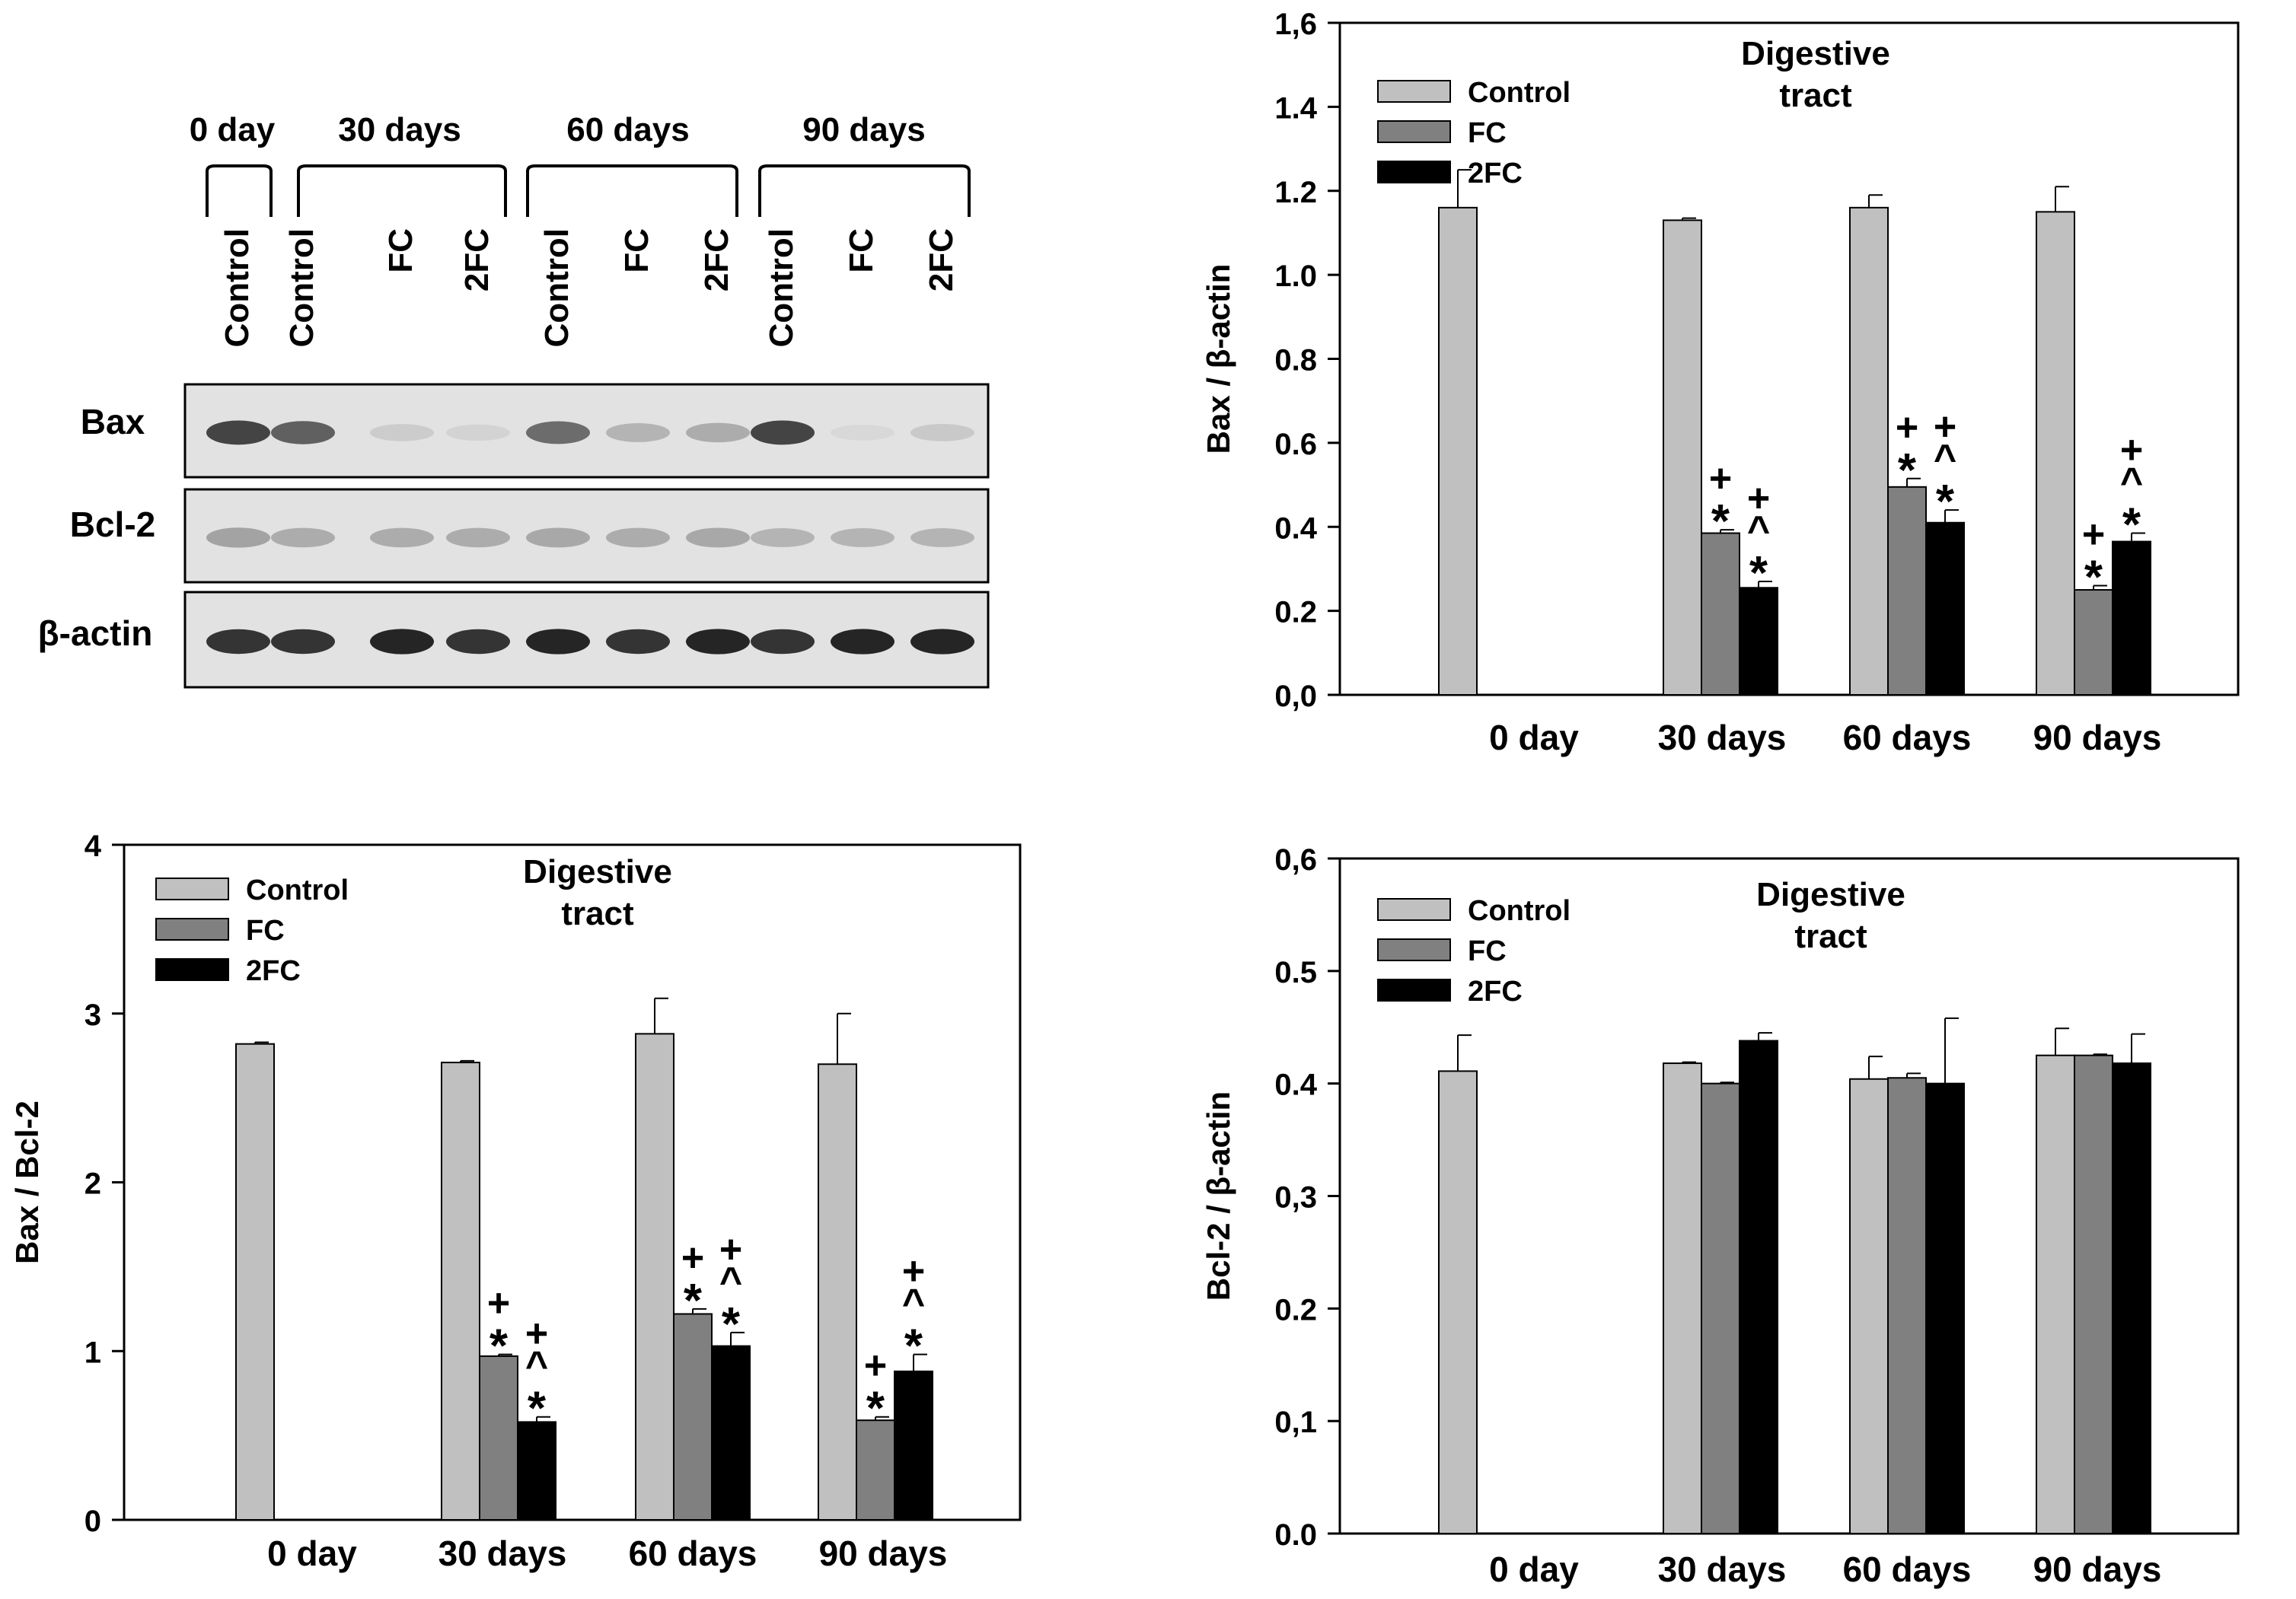 The width and height of the screenshot is (2296, 1599). I want to click on y-axis-label: Bax / Bcl-2, so click(27, 1182).